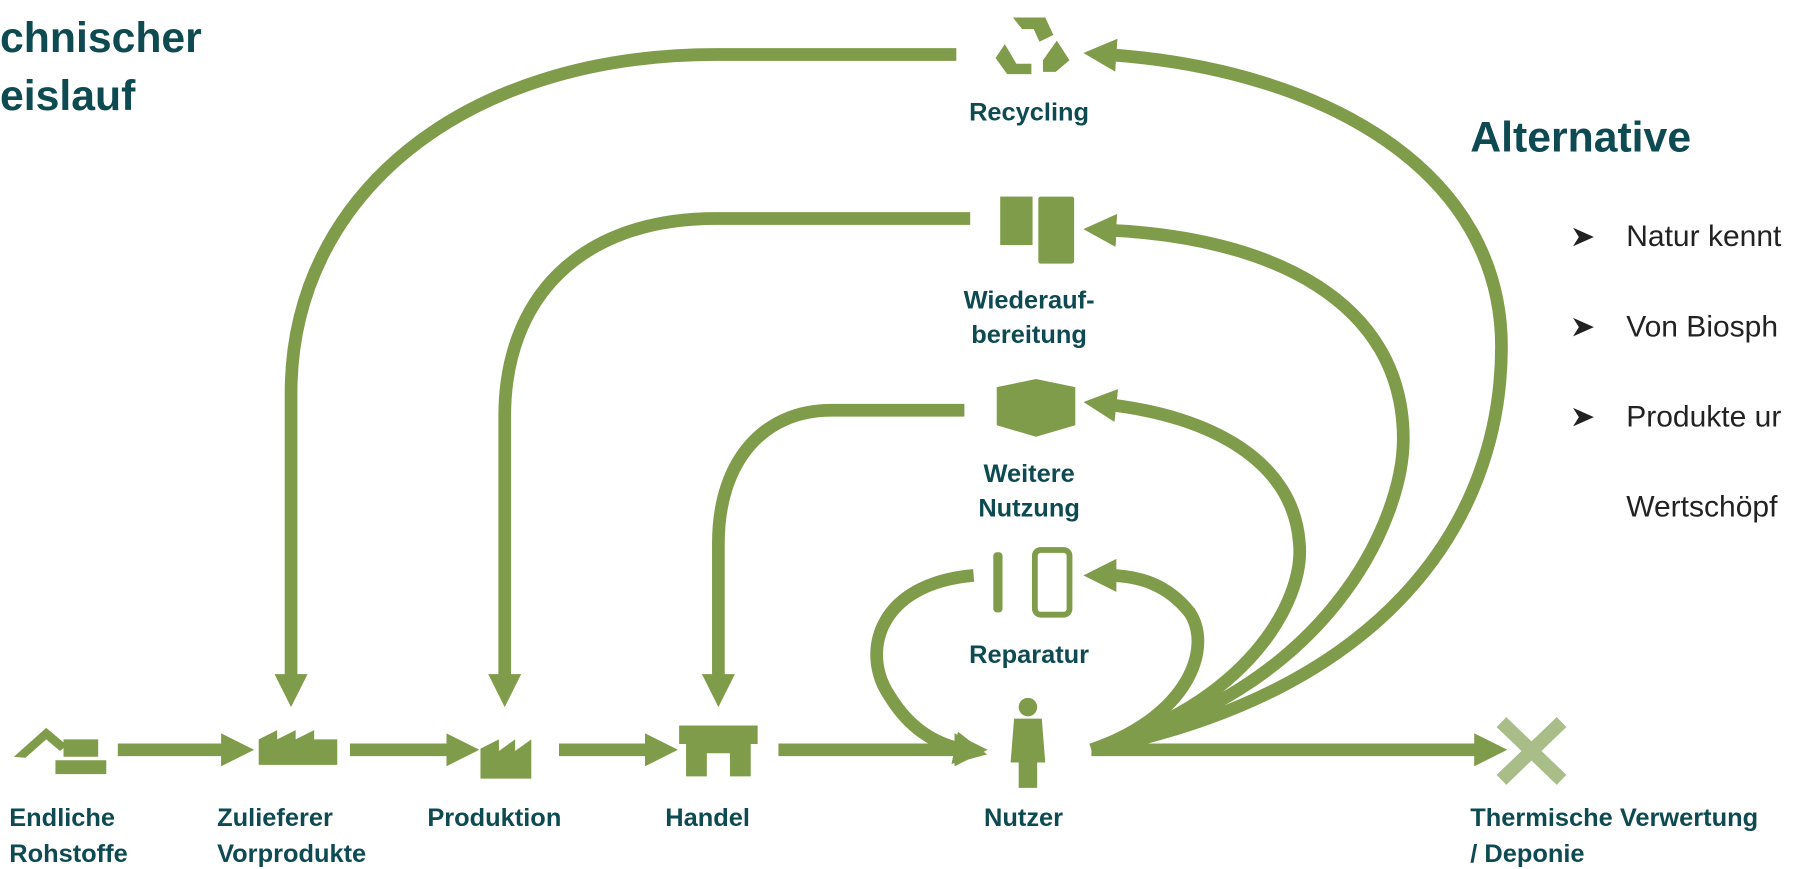  I want to click on node-label: Produktion, so click(494, 818).